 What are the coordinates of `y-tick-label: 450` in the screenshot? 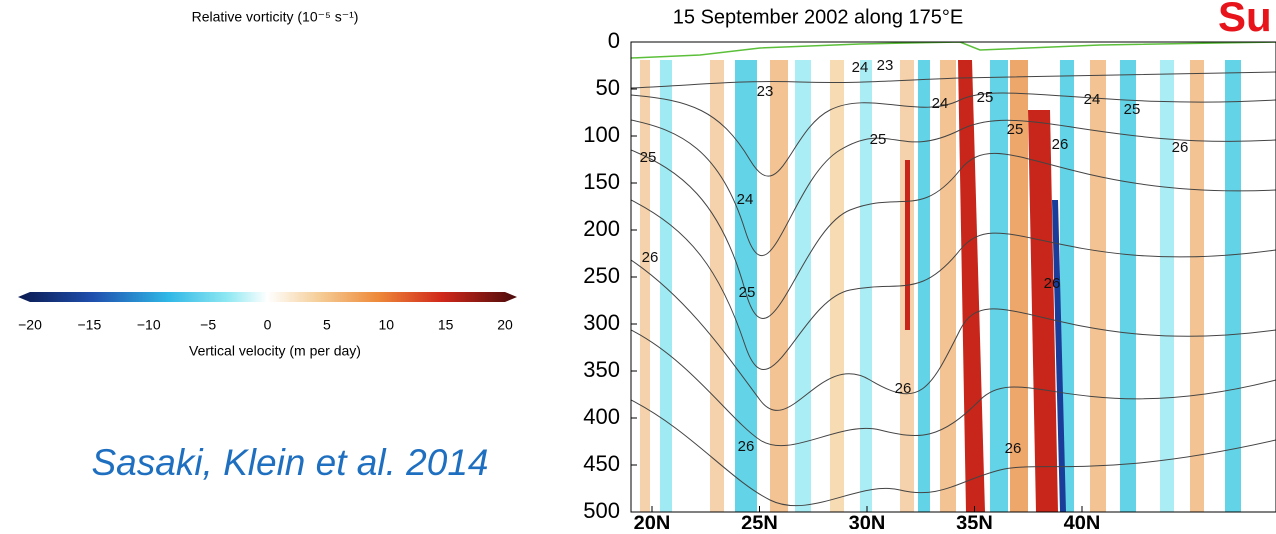 It's located at (601, 463).